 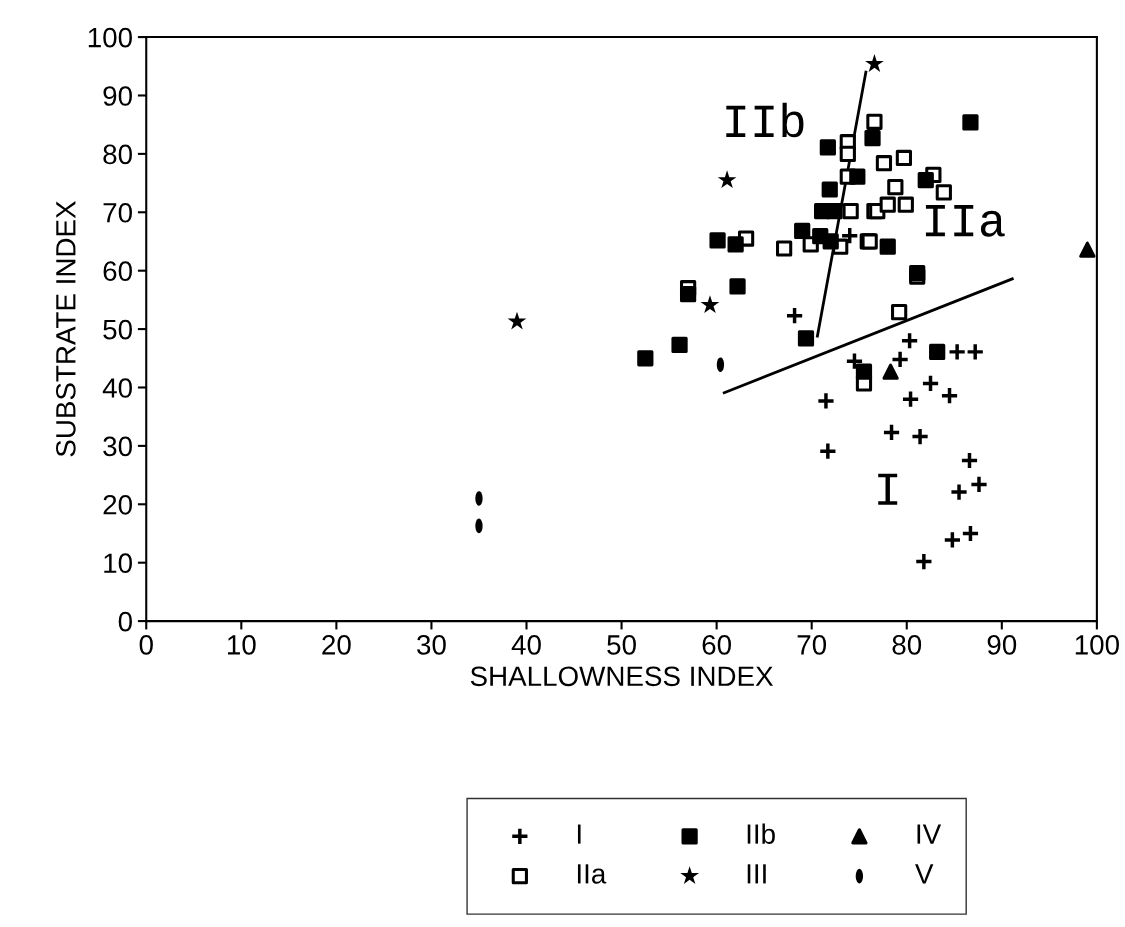 What do you see at coordinates (526, 645) in the screenshot?
I see `x-tick-label: 40` at bounding box center [526, 645].